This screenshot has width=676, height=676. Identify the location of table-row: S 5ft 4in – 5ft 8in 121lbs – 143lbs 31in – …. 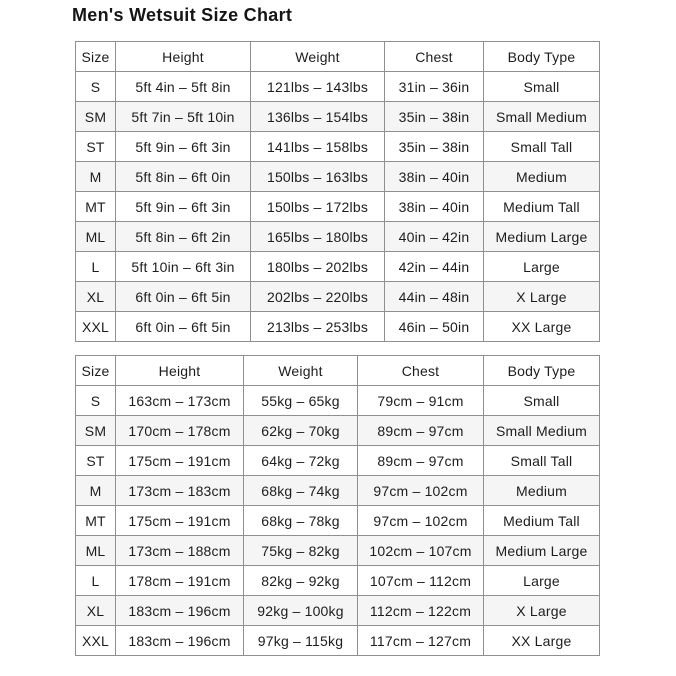
(337, 86).